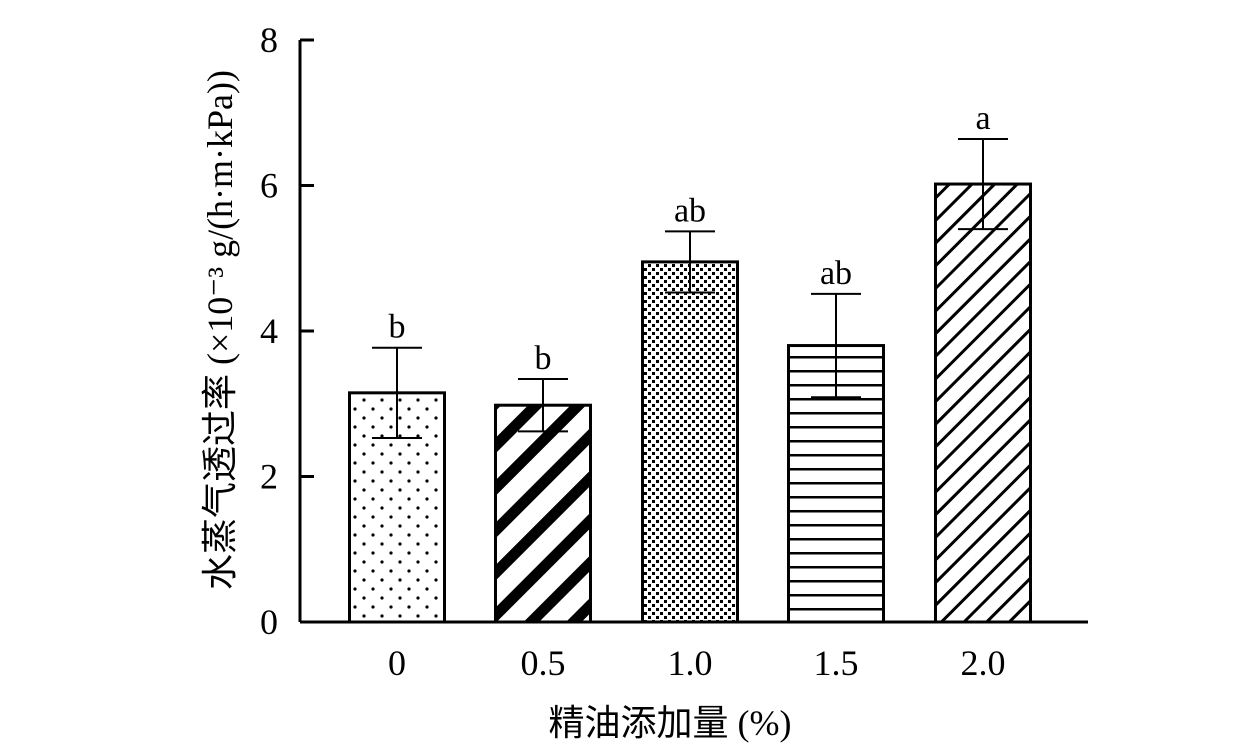 This screenshot has height=749, width=1260. What do you see at coordinates (269, 477) in the screenshot?
I see `y-tick-label: 2` at bounding box center [269, 477].